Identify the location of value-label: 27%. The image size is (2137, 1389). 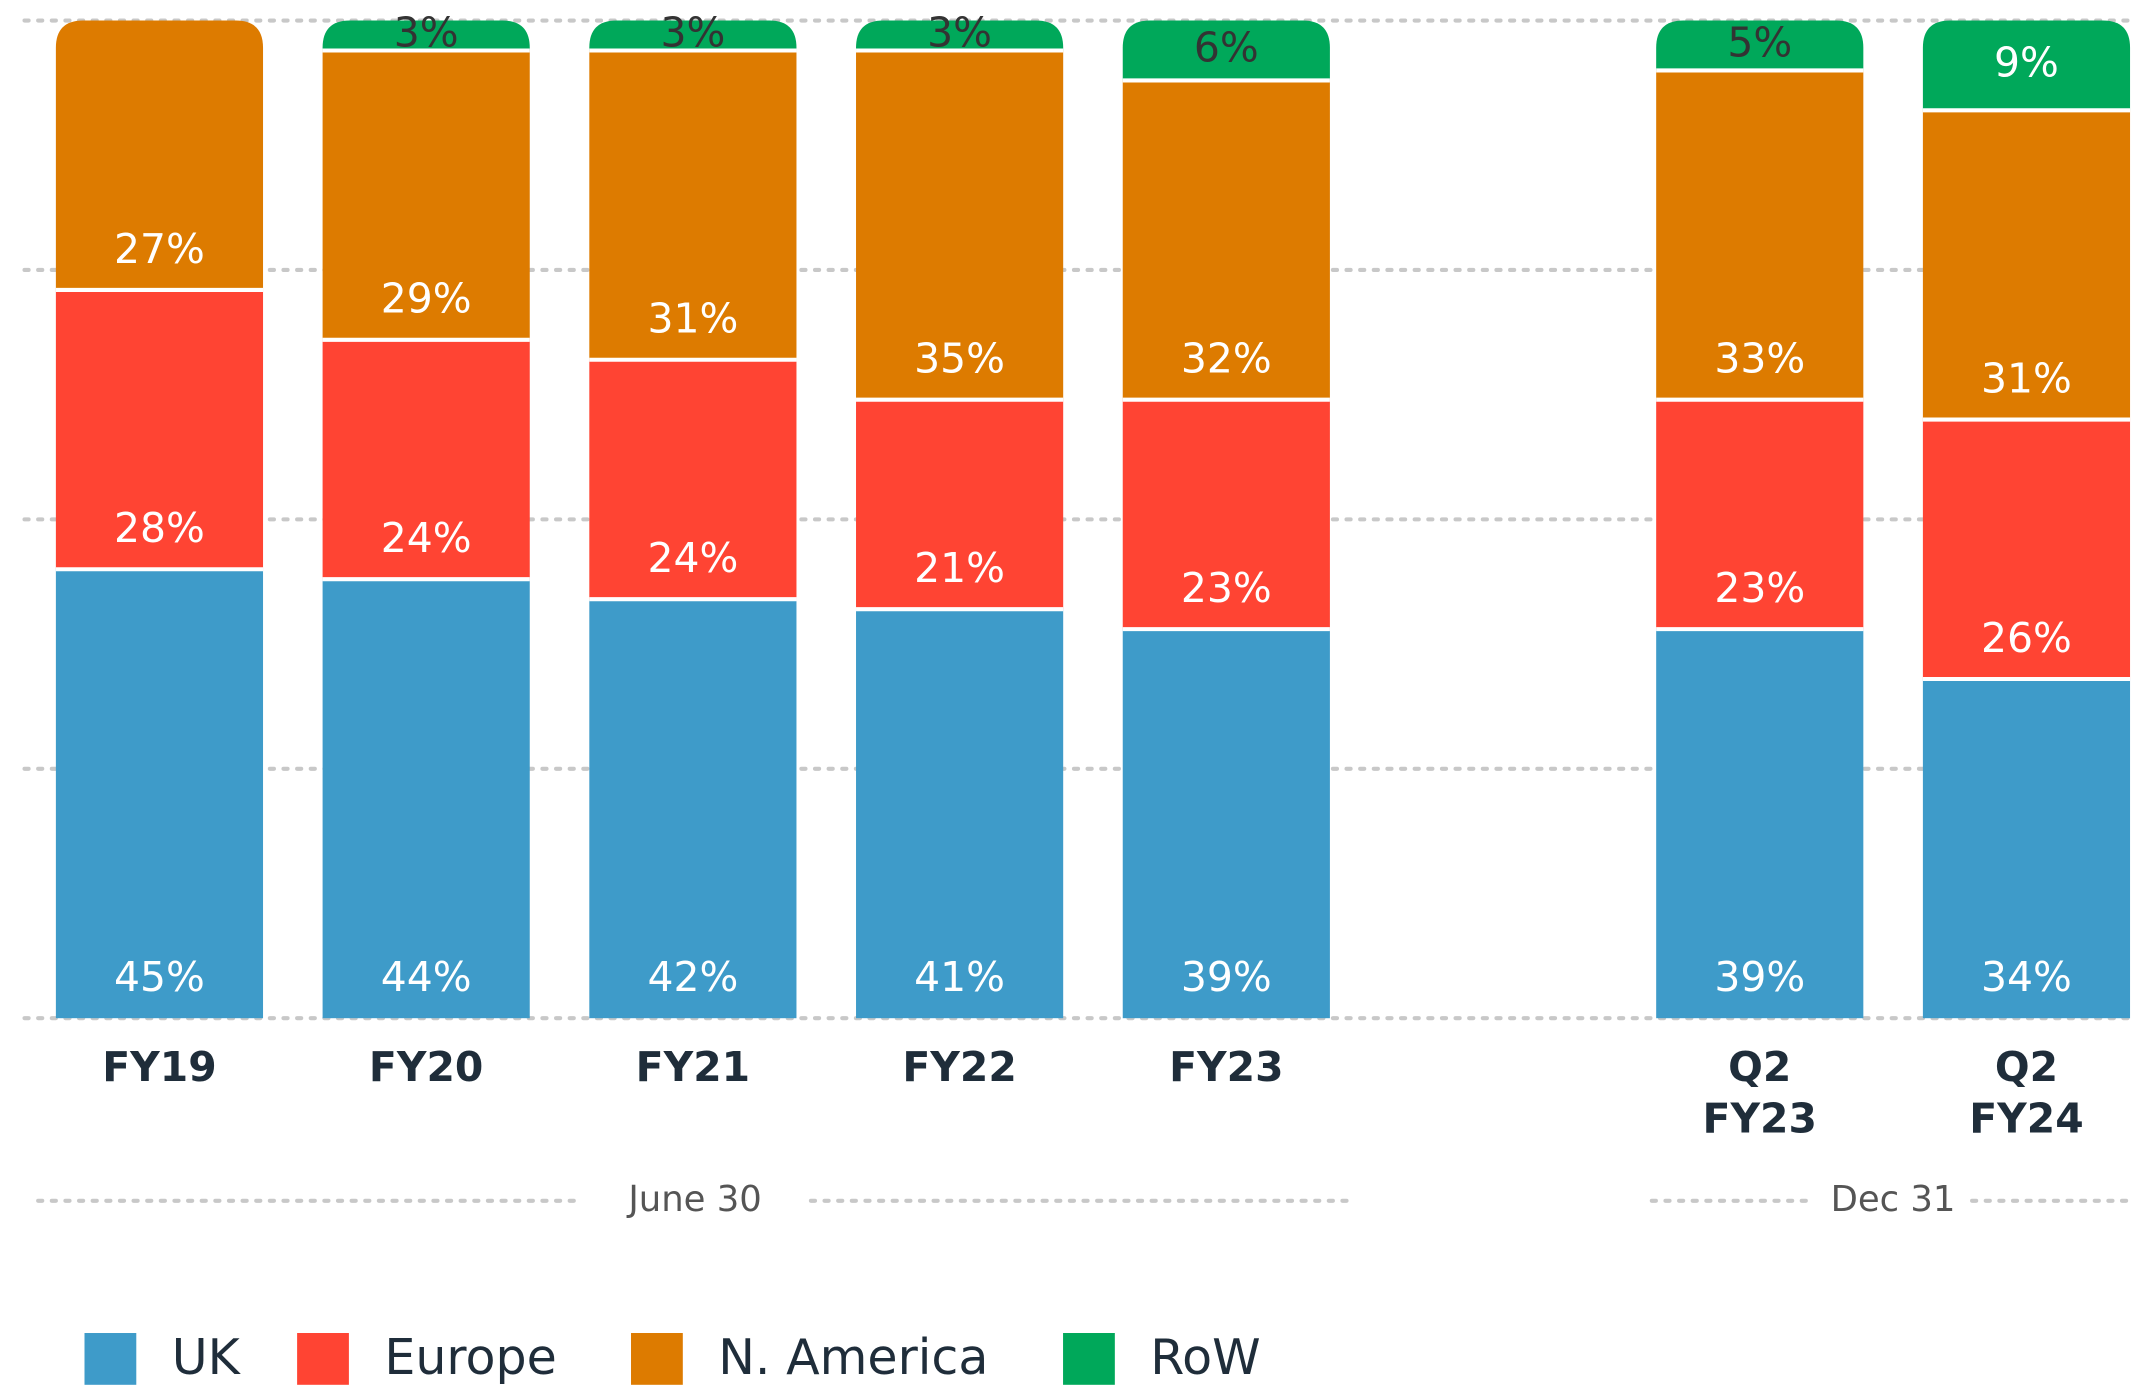
(159, 249).